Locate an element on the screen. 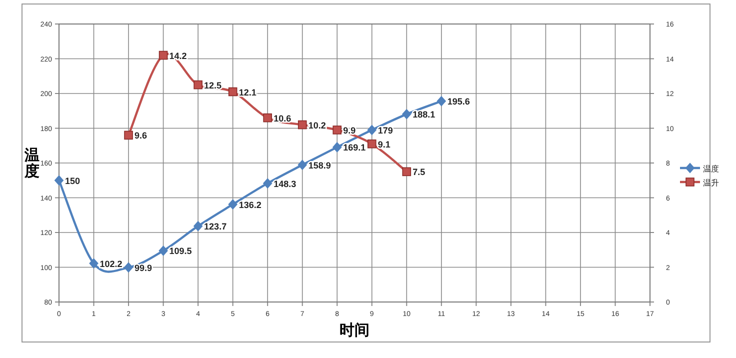 This screenshot has width=736, height=358. data-label: 123.7 is located at coordinates (215, 227).